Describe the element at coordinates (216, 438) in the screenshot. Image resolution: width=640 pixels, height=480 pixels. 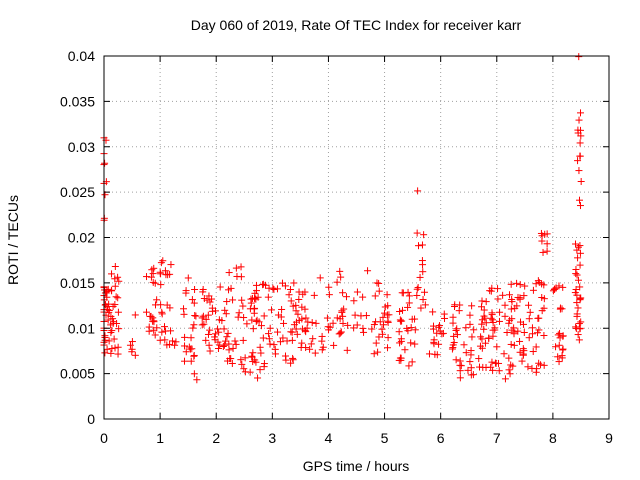
I see `x-tick-label: 2` at that location.